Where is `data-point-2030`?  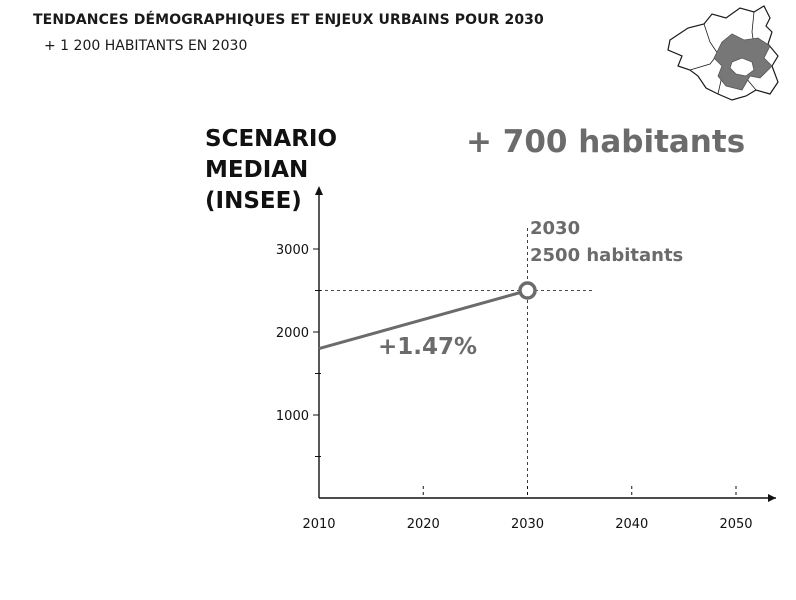 data-point-2030 is located at coordinates (527, 290).